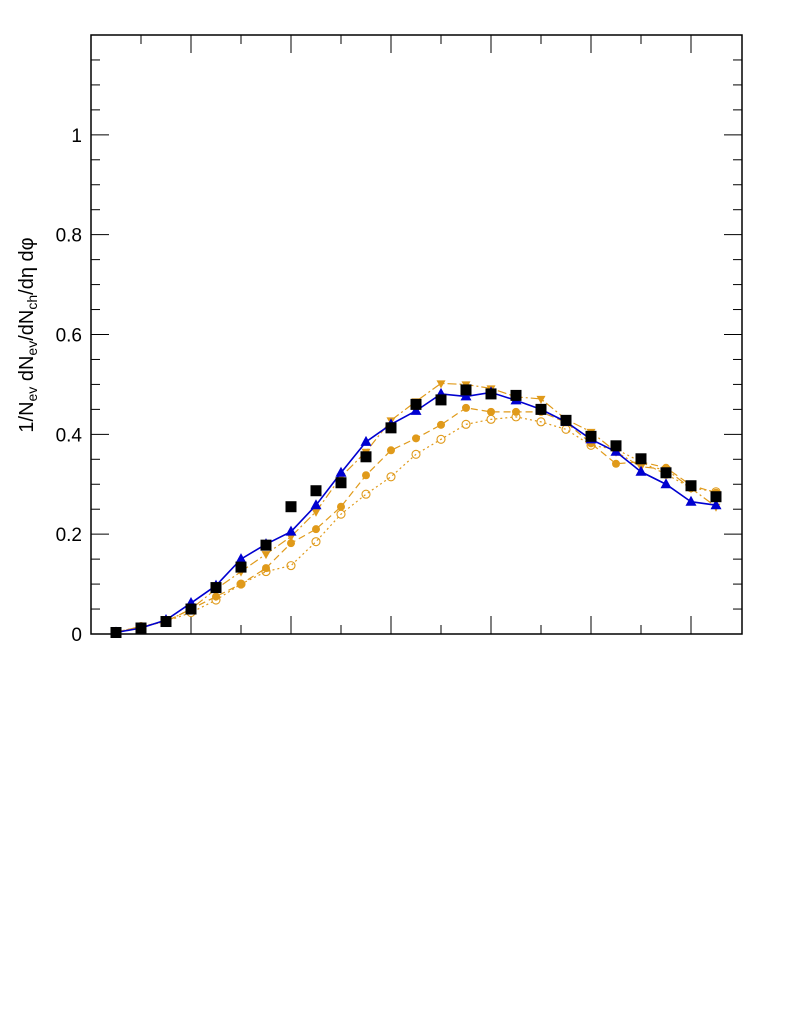 The height and width of the screenshot is (1024, 786). What do you see at coordinates (32, 348) in the screenshot?
I see `y-axis-title-sub2: ev` at bounding box center [32, 348].